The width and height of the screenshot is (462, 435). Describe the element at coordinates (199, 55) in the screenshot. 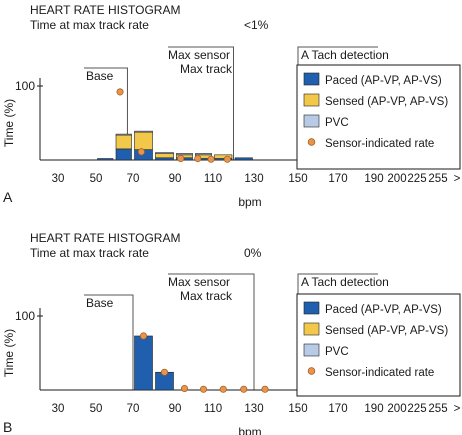

I see `max-sensor-label: Max sensor` at that location.